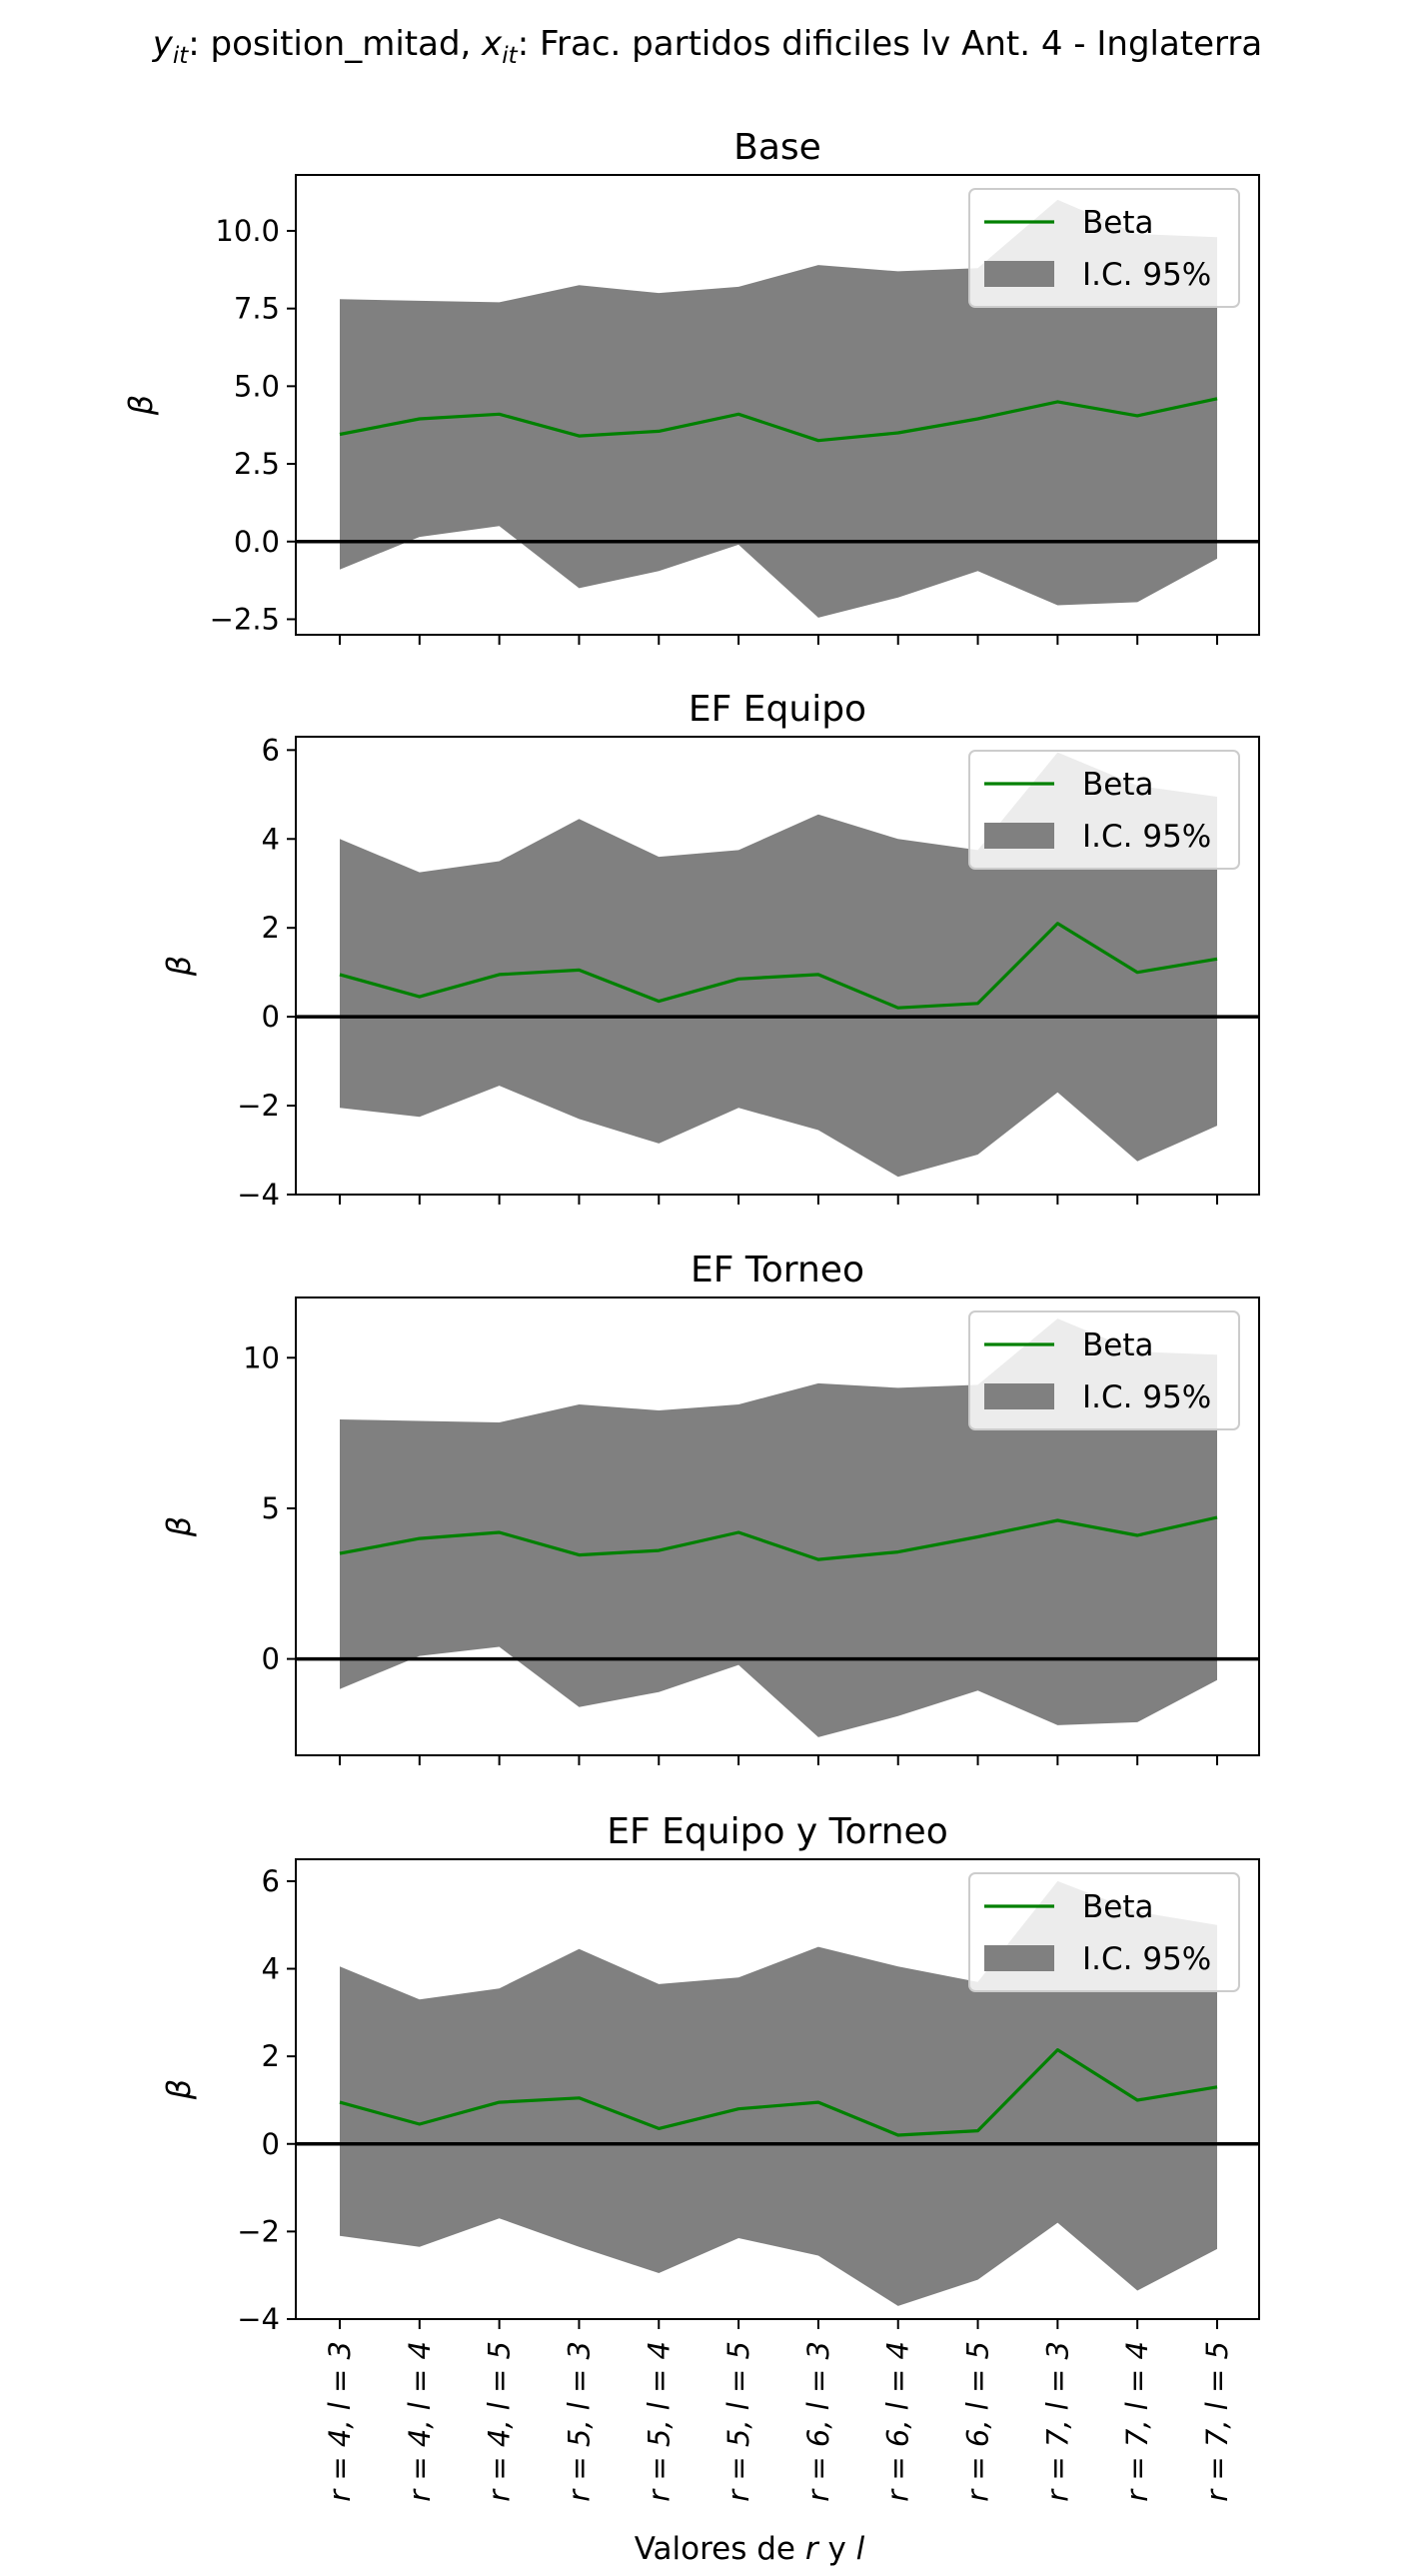 The height and width of the screenshot is (2576, 1416). I want to click on y-tick-label: 7.5, so click(257, 309).